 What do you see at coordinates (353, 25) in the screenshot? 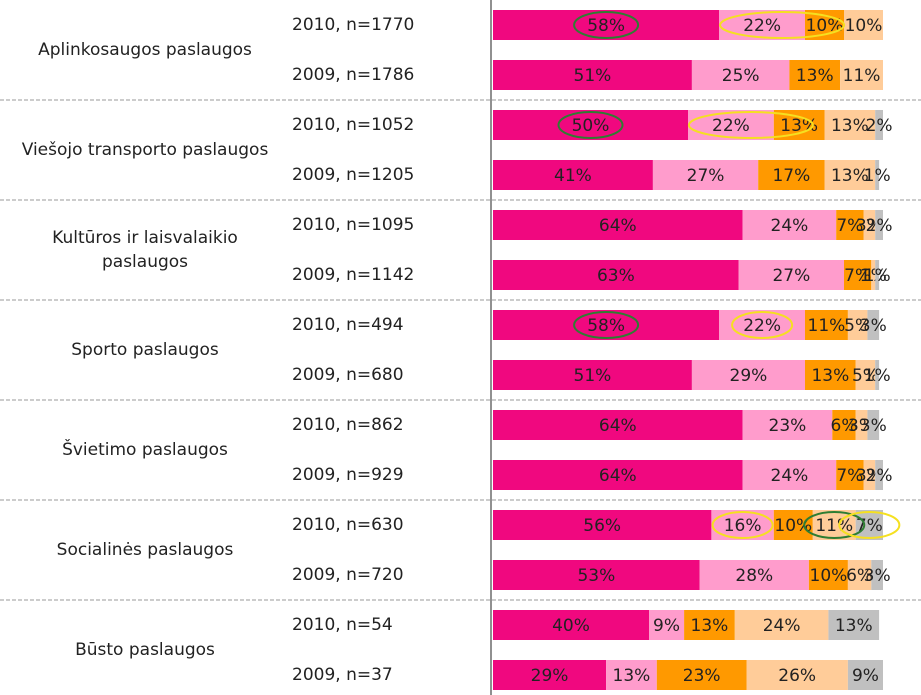
I see `y-tick-label: 2010, n=1770` at bounding box center [353, 25].